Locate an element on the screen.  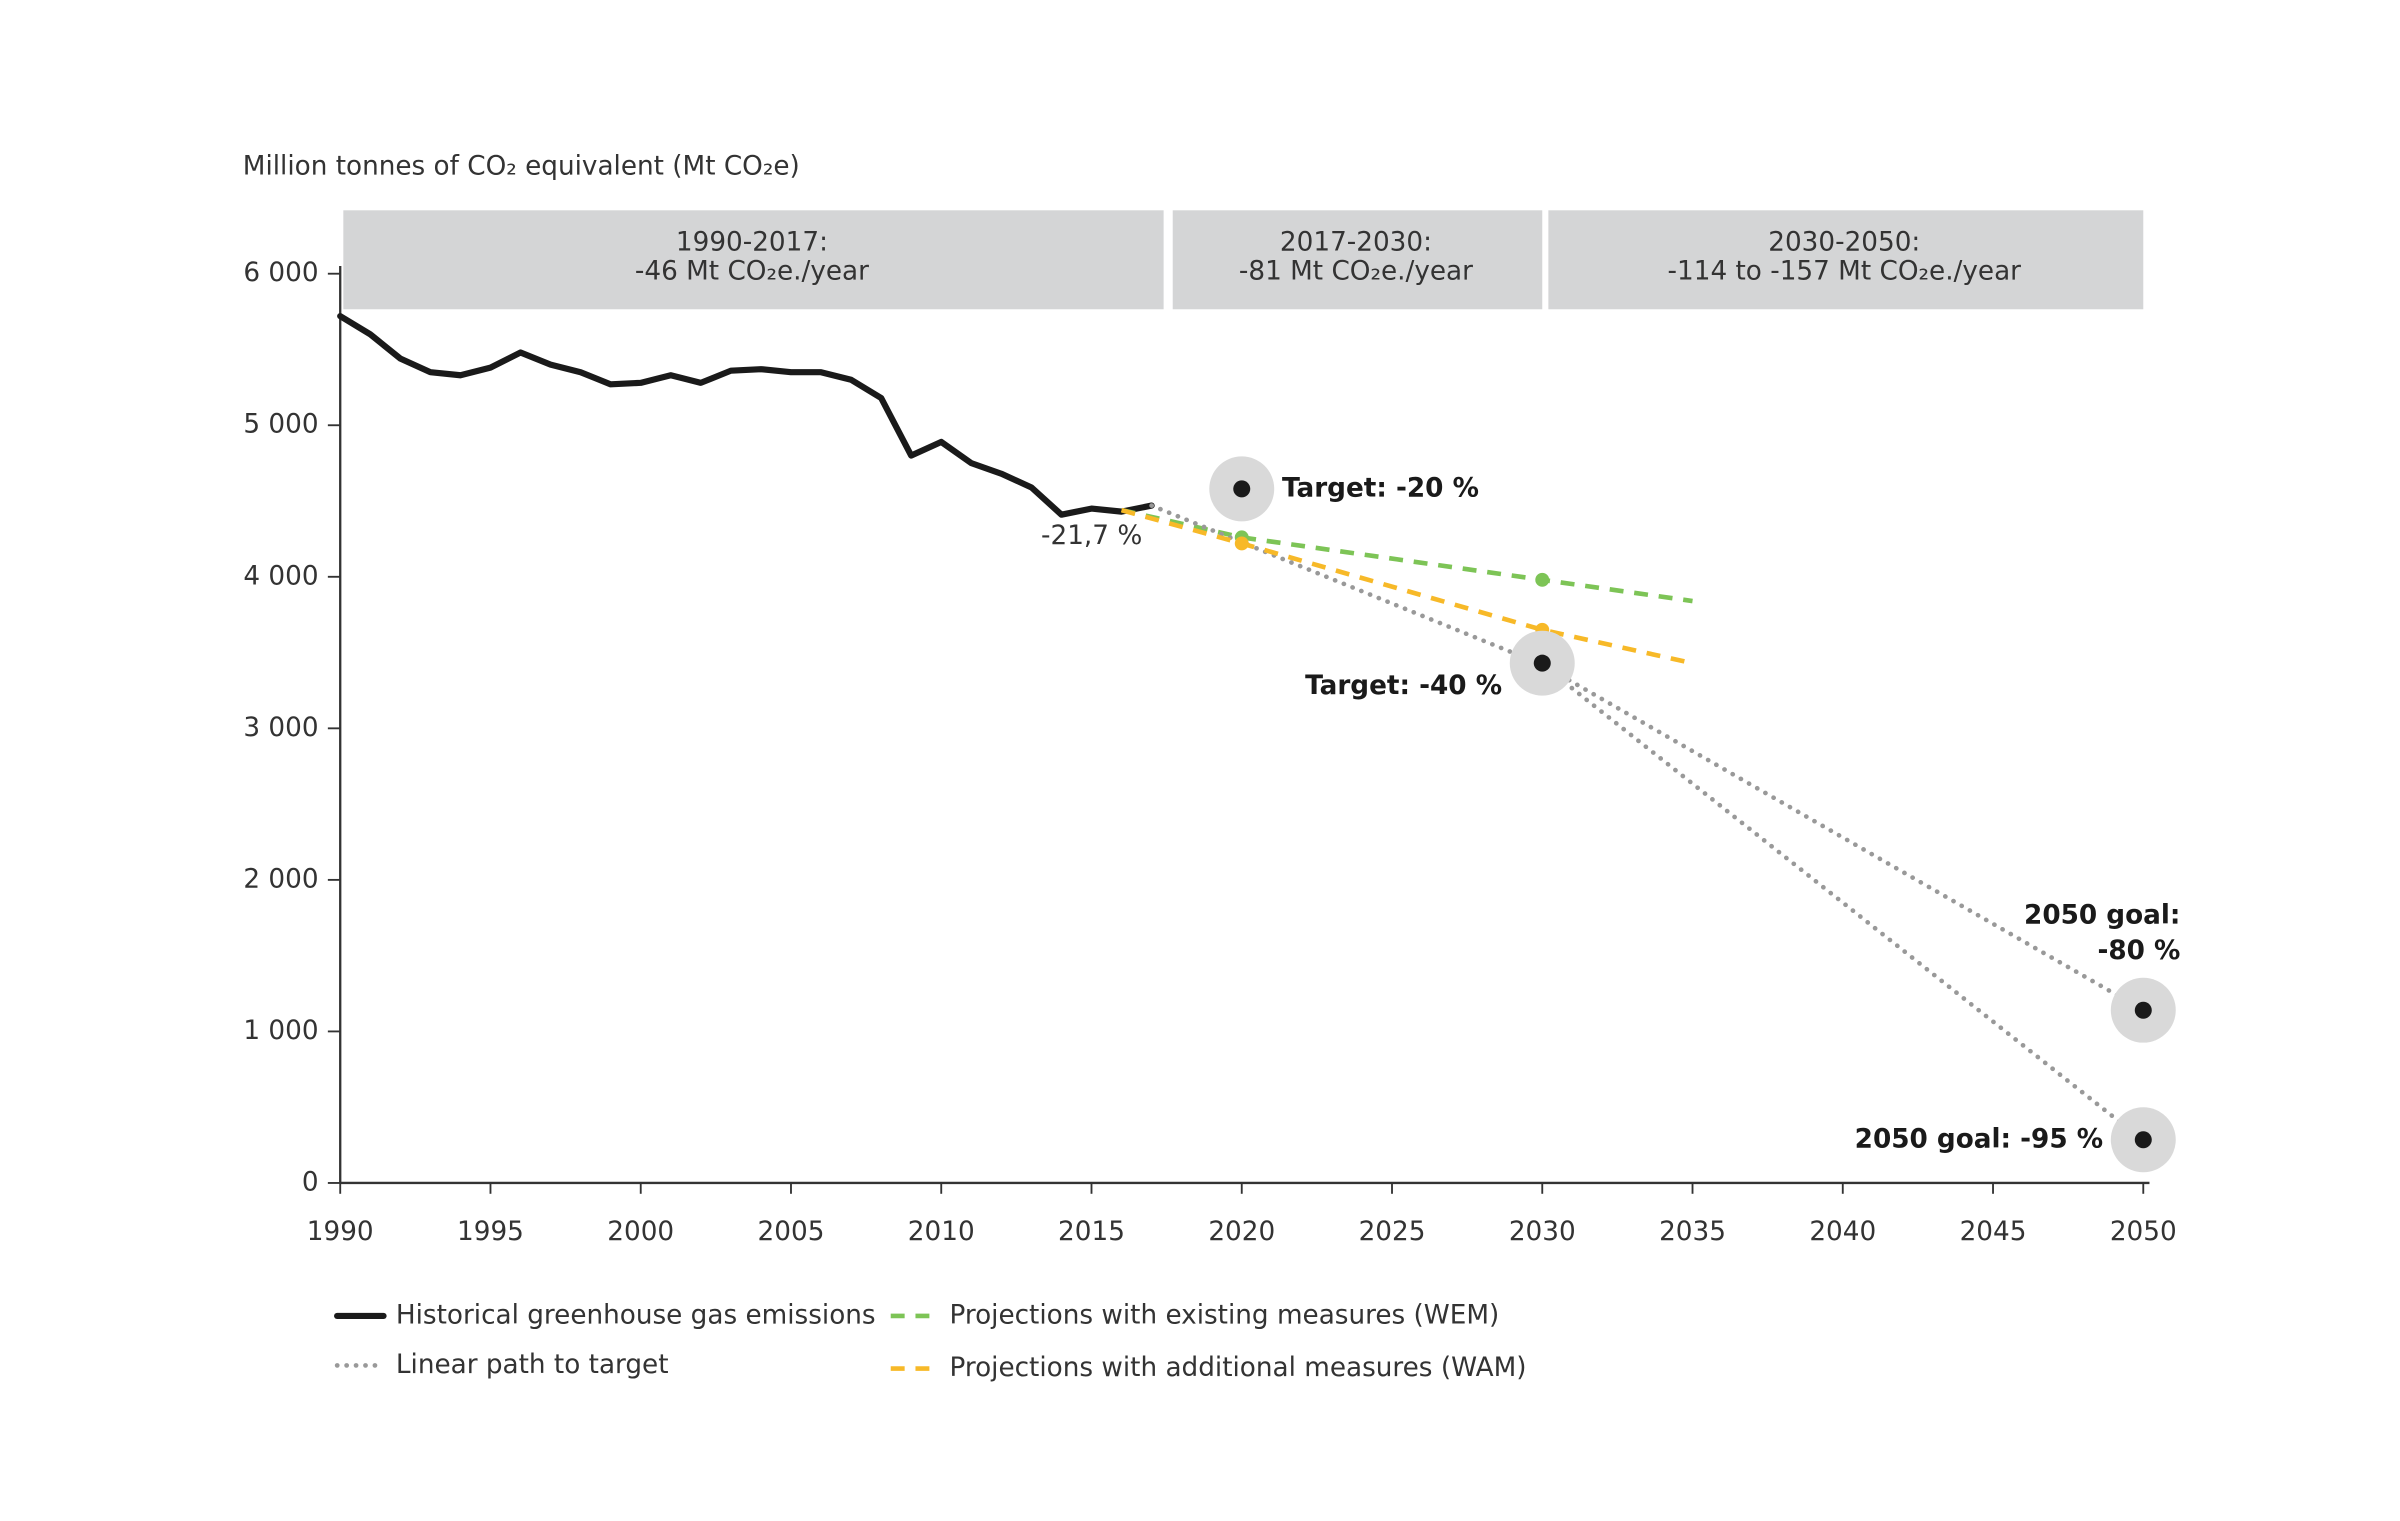
period-rate: -46 Mt CO₂e./year is located at coordinates (752, 272).